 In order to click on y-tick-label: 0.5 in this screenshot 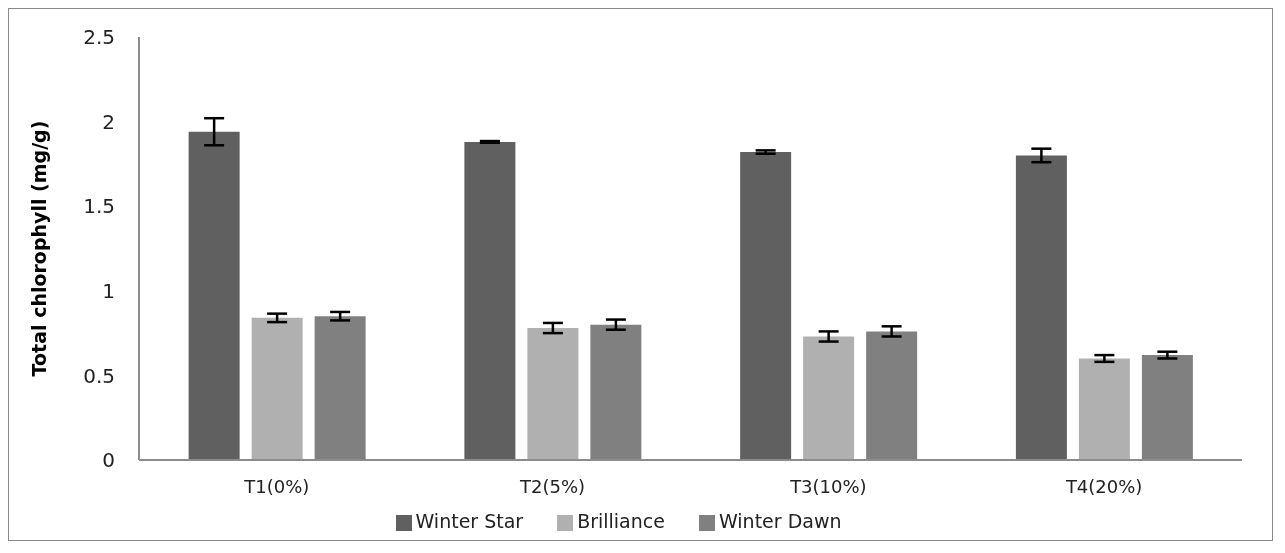, I will do `click(99, 375)`.